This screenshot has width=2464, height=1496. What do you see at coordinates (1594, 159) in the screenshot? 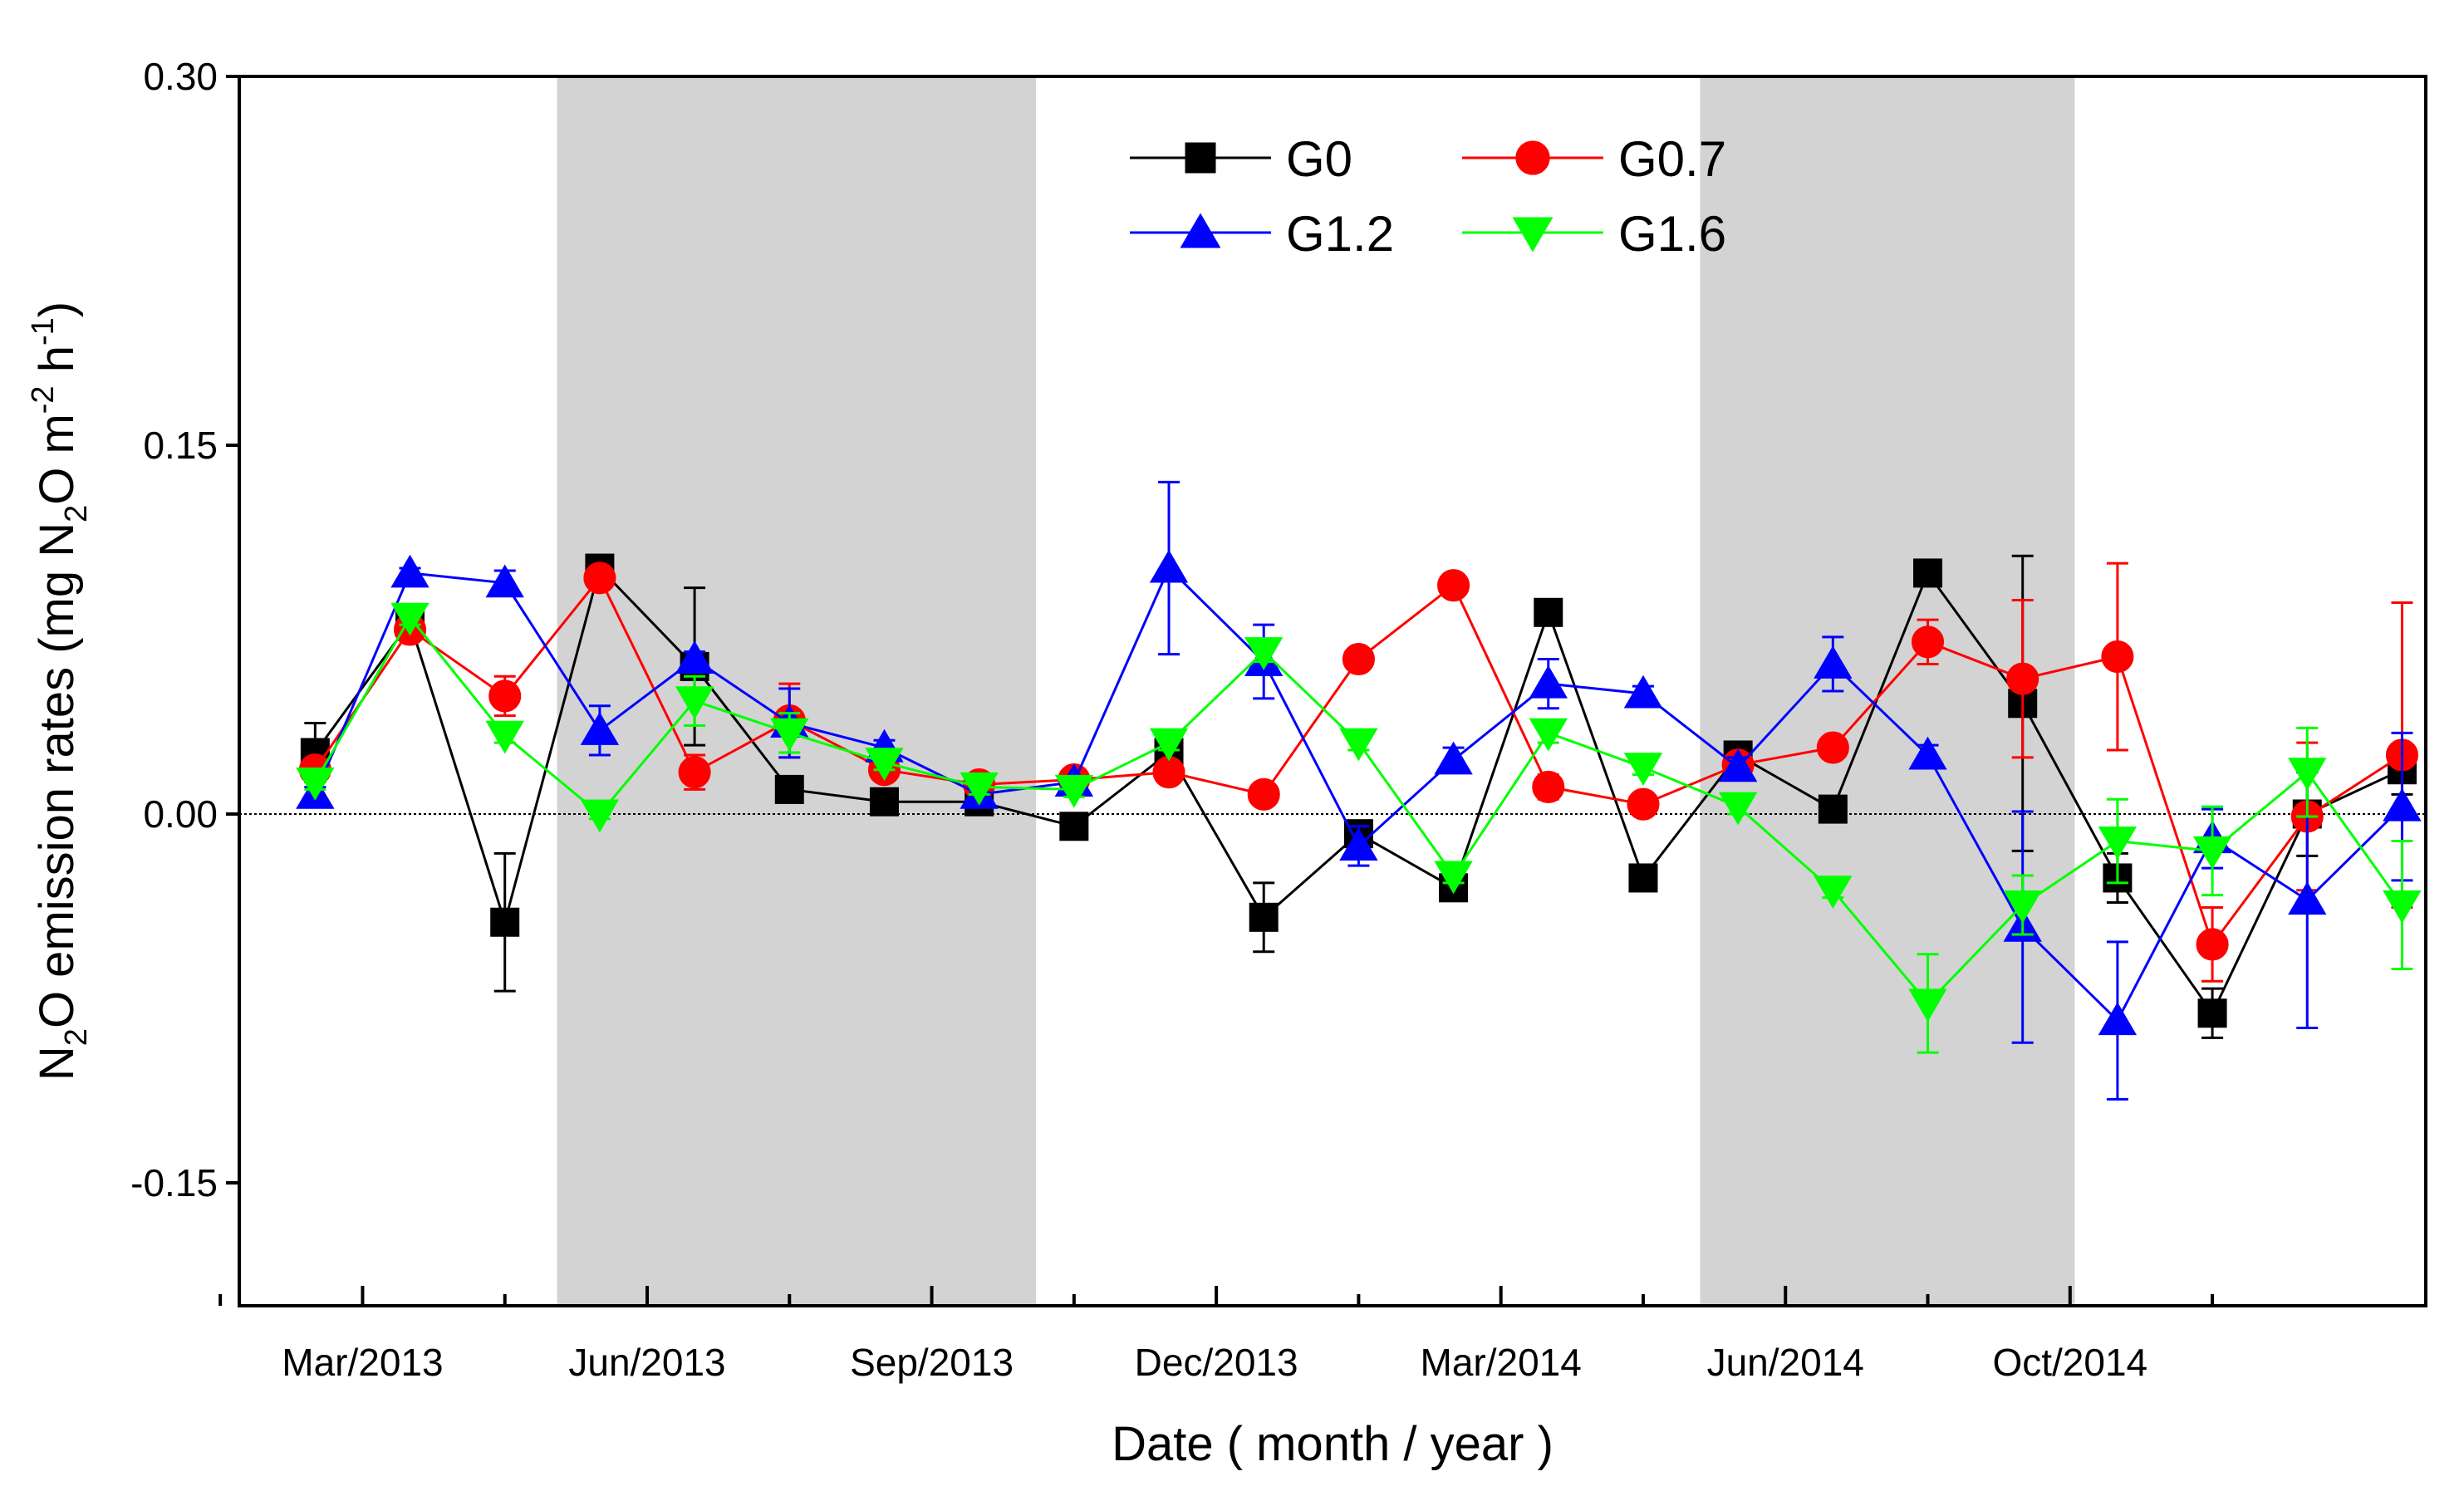
I see `legend-item-G0.7: G0.7` at bounding box center [1594, 159].